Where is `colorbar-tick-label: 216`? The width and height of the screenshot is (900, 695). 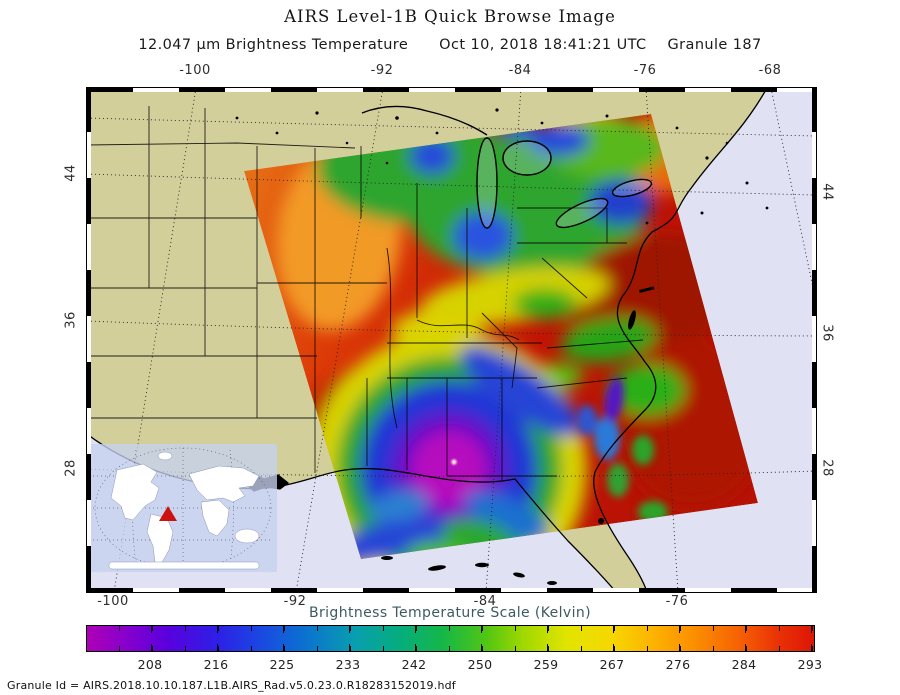 colorbar-tick-label: 216 is located at coordinates (216, 664).